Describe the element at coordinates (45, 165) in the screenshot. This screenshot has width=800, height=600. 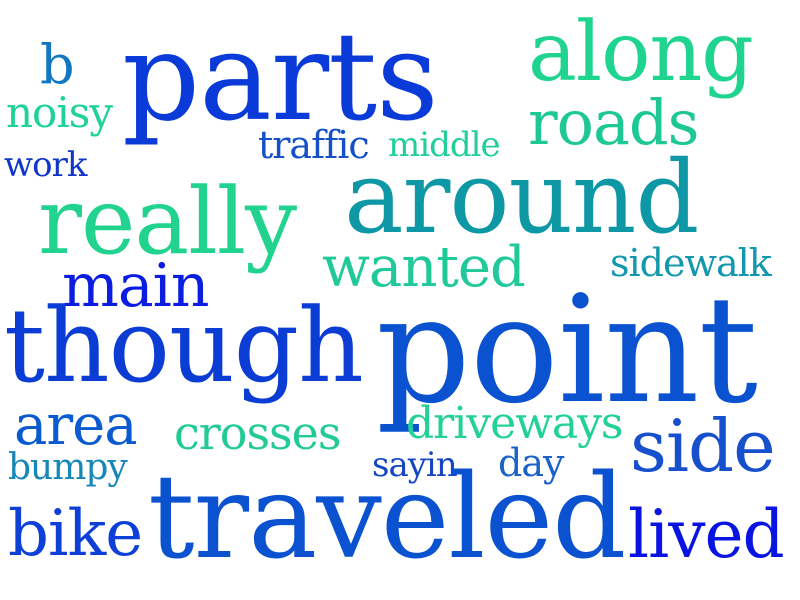
I see `word-work: work` at that location.